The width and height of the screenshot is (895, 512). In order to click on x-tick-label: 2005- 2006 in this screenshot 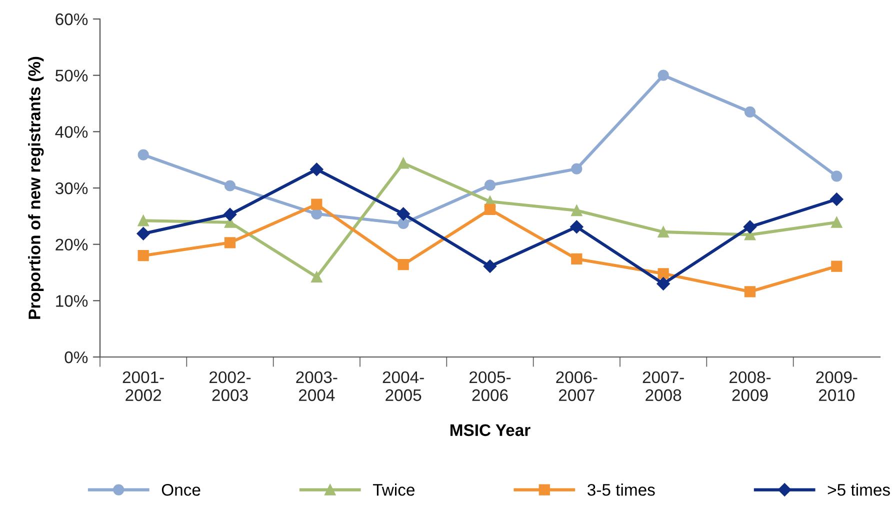, I will do `click(490, 386)`.